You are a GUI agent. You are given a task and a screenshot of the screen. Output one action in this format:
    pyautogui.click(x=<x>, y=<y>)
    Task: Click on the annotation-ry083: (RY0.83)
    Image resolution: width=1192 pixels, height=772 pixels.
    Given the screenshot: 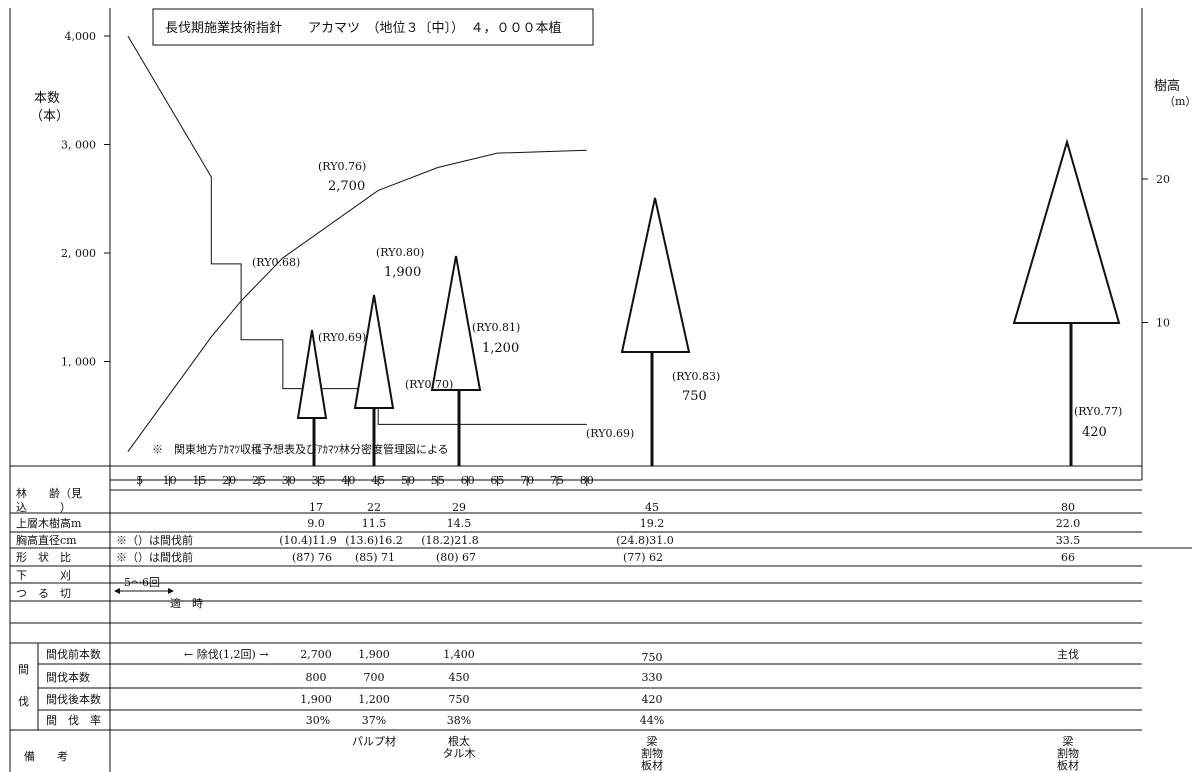 What is the action you would take?
    pyautogui.click(x=696, y=376)
    